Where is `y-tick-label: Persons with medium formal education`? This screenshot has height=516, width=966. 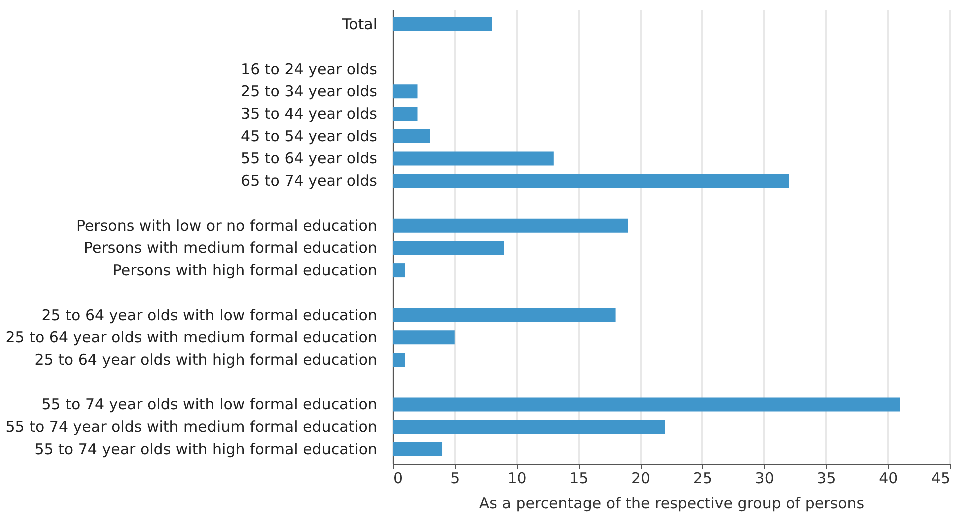 y-tick-label: Persons with medium formal education is located at coordinates (231, 248).